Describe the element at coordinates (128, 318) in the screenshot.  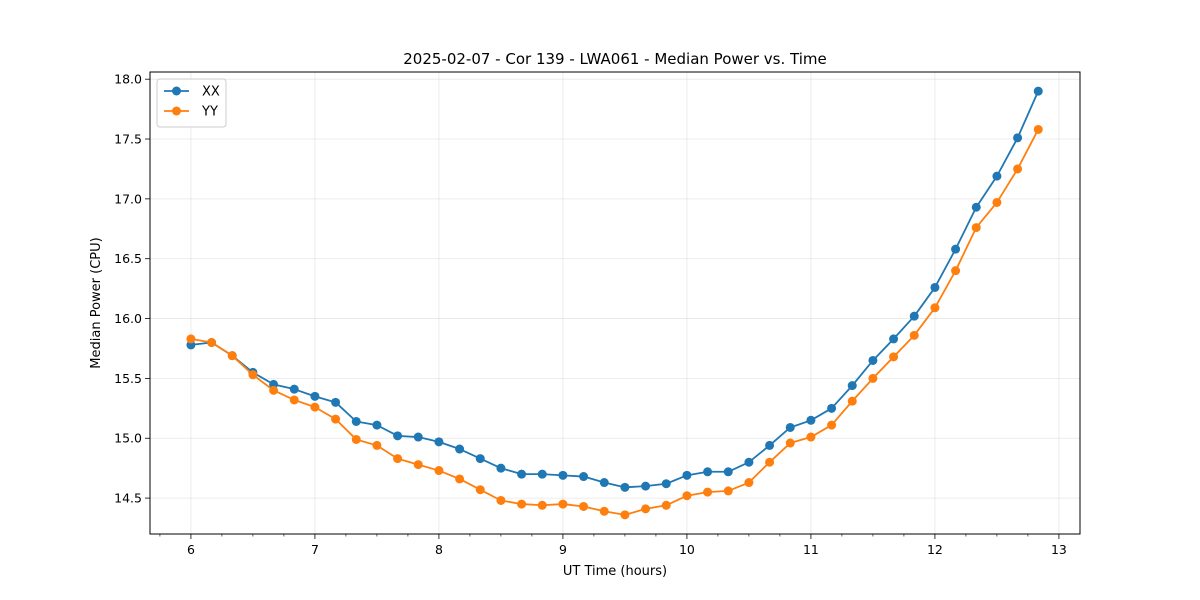
I see `y-tick-label: 16.0` at that location.